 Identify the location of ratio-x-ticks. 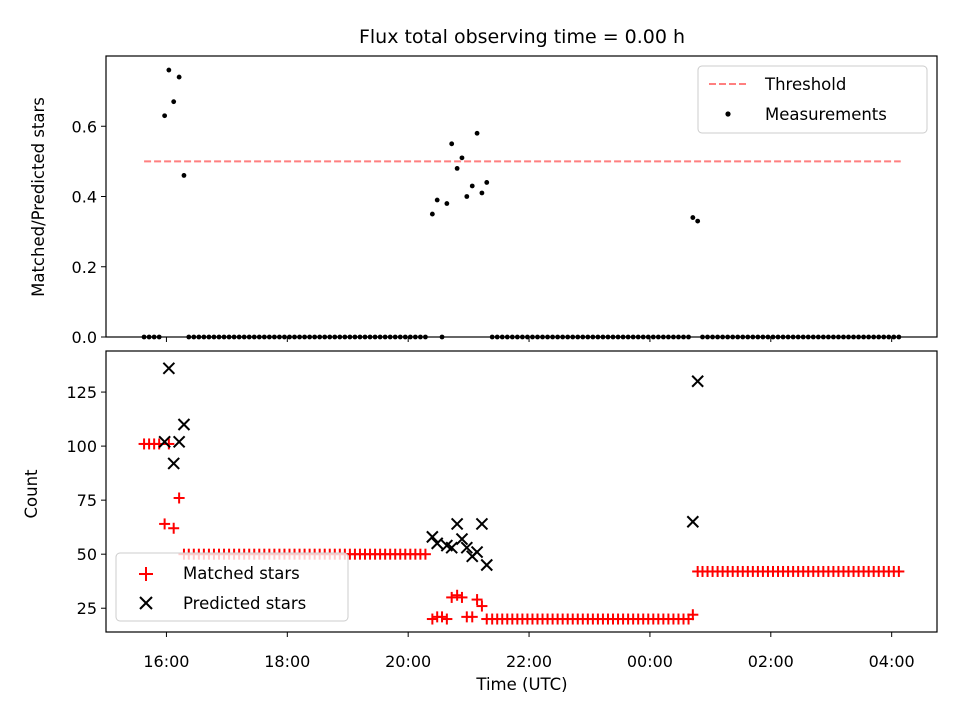
(529, 339).